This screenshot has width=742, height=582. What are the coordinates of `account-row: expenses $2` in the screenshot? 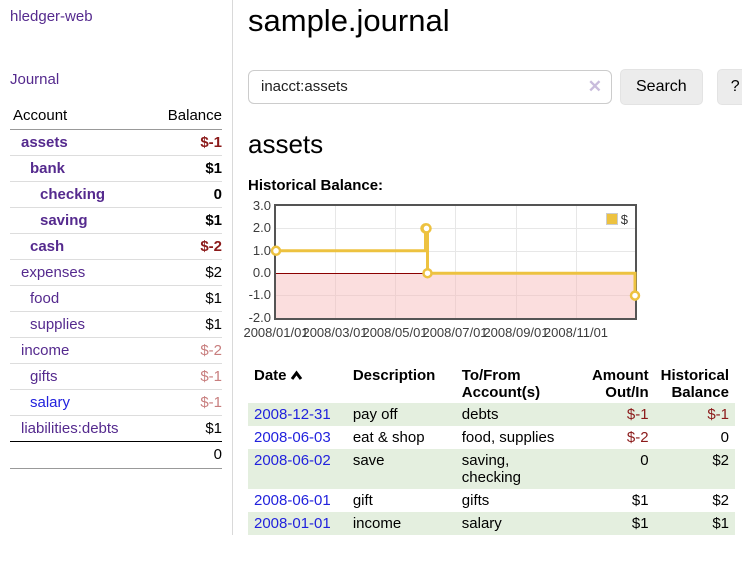 It's located at (116, 272).